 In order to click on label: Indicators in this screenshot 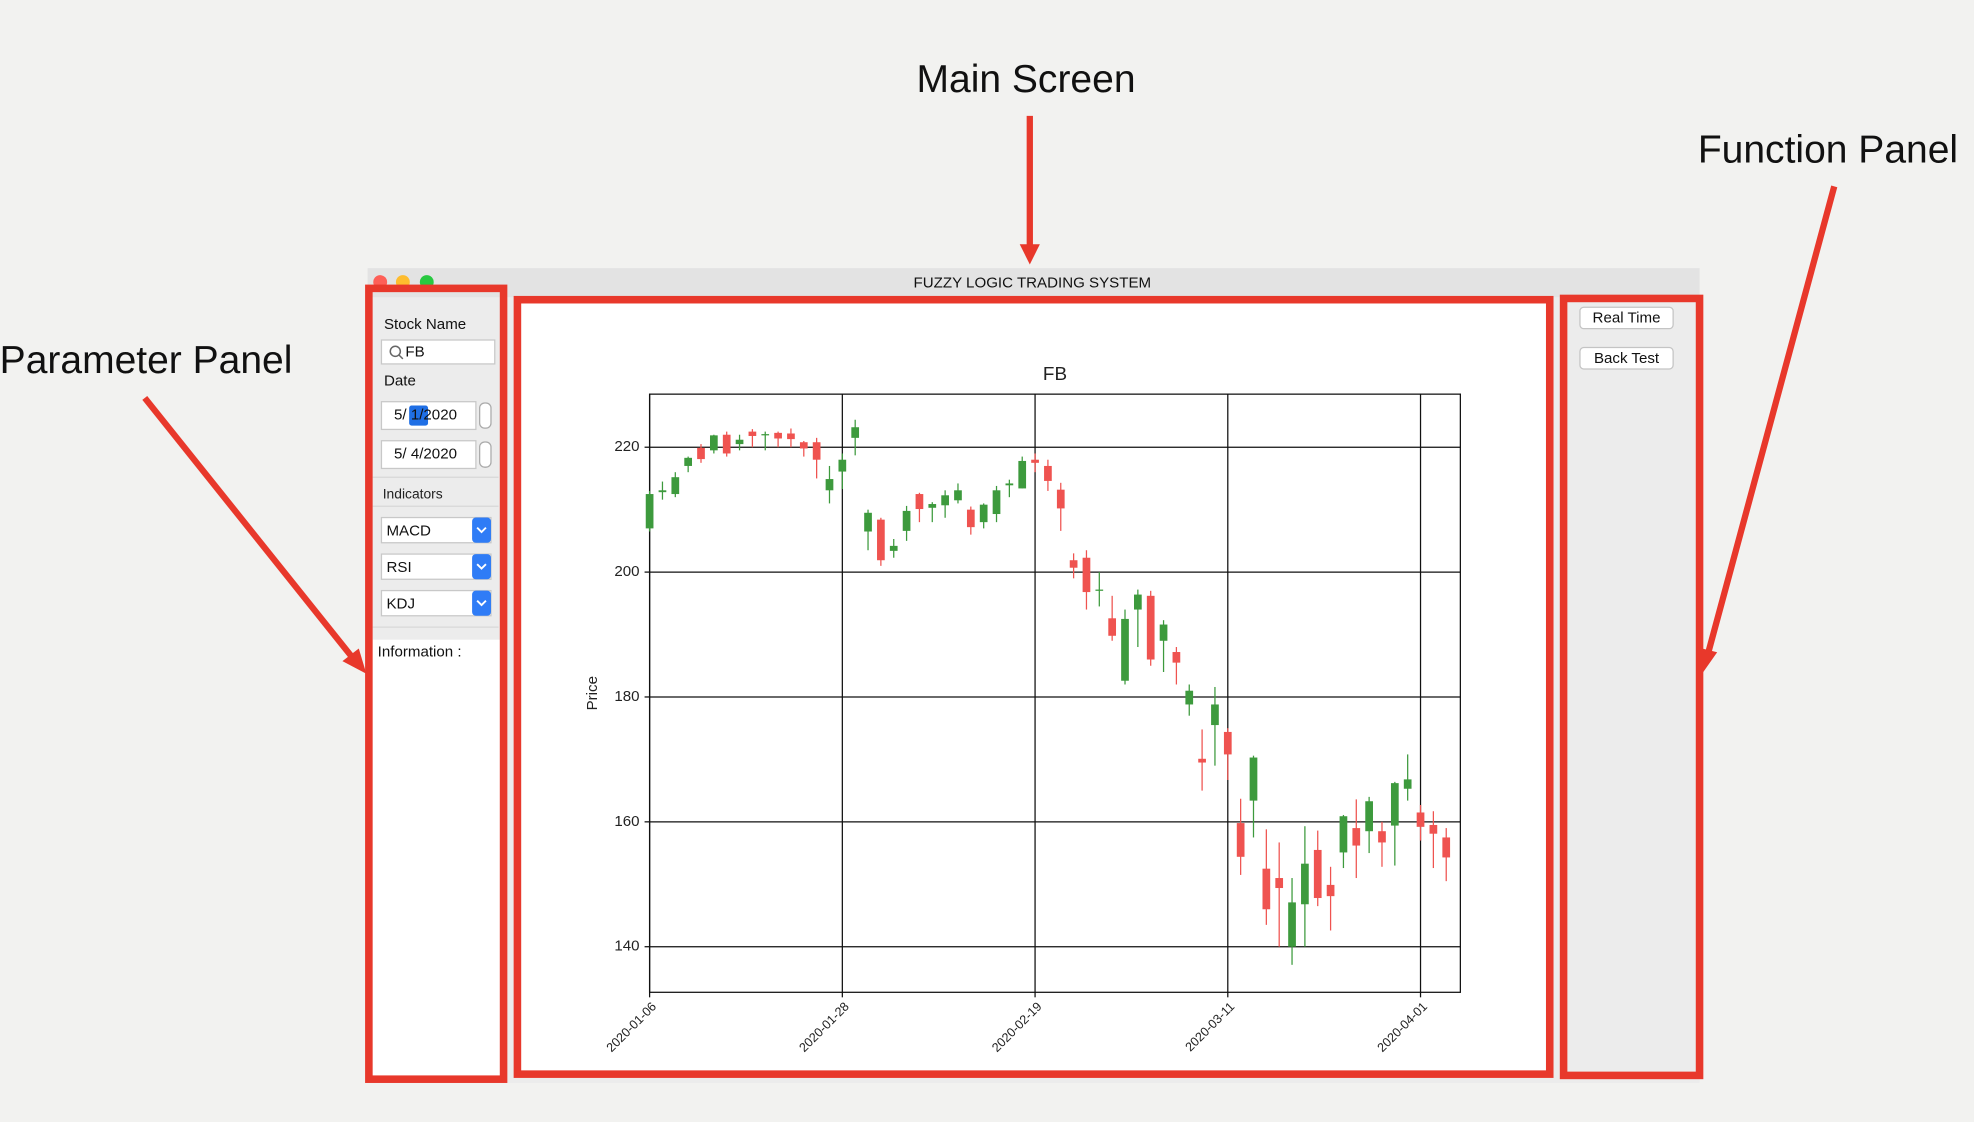, I will do `click(413, 494)`.